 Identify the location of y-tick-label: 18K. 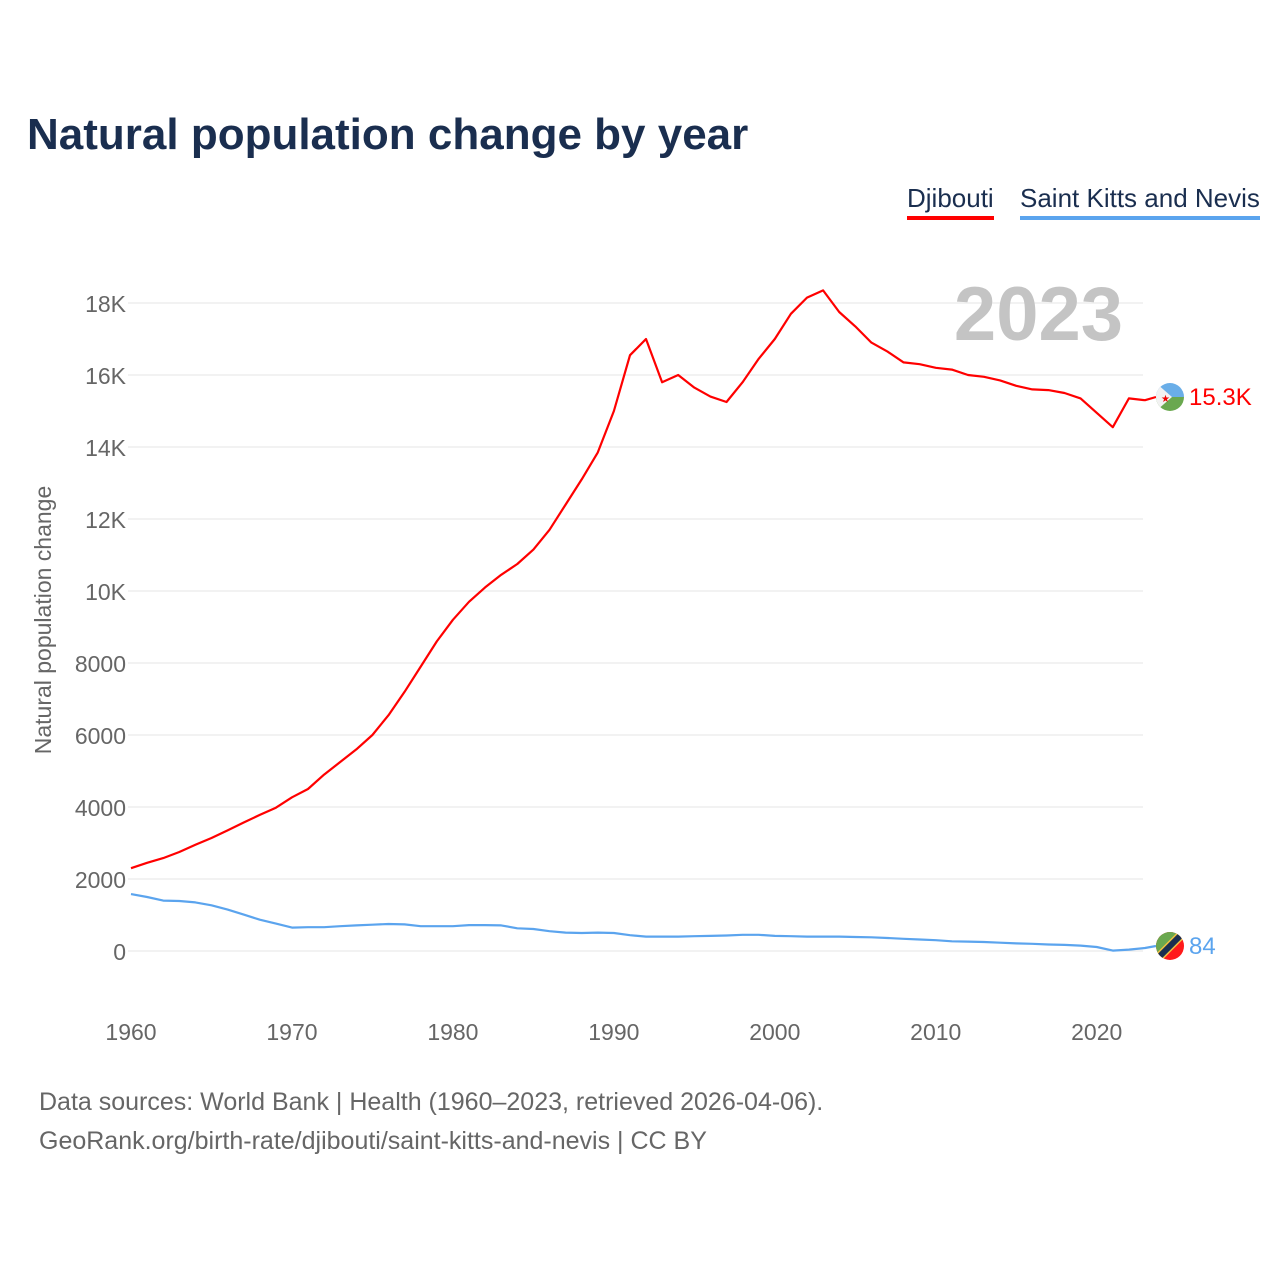
(106, 304).